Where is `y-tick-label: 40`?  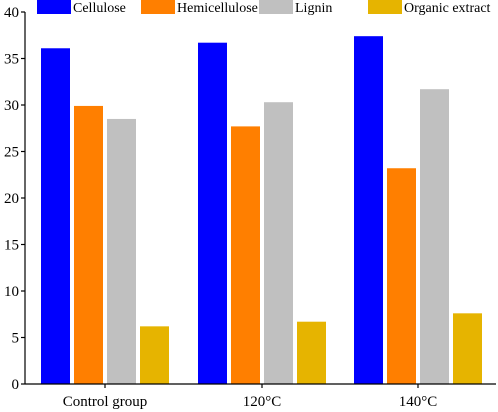
y-tick-label: 40 is located at coordinates (11, 13).